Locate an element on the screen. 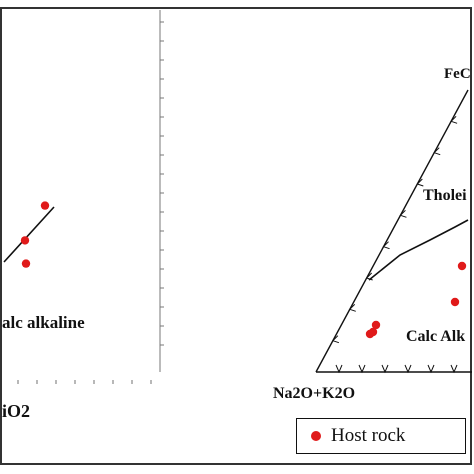  legend-marker is located at coordinates (316, 436).